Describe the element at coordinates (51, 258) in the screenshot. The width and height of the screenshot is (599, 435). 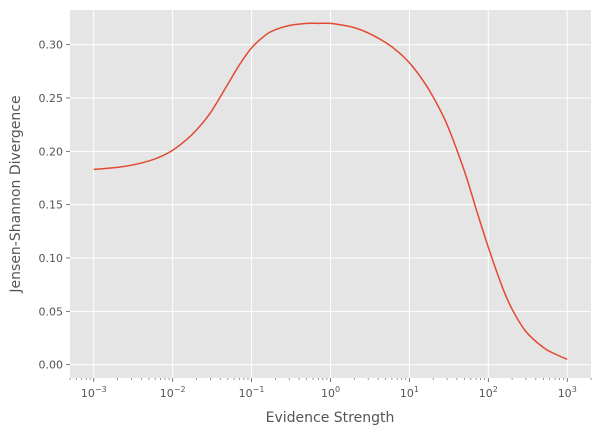
I see `y-tick-label: 0.10` at that location.